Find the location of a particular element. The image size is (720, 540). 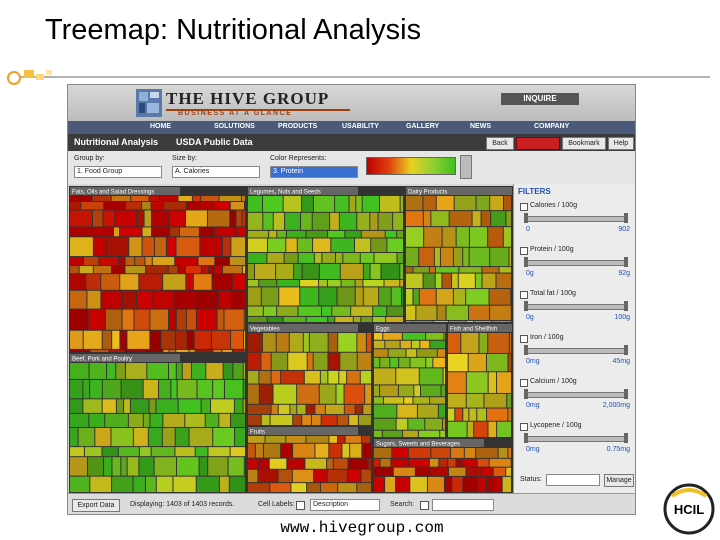

control-select: A. Calories is located at coordinates (216, 172).